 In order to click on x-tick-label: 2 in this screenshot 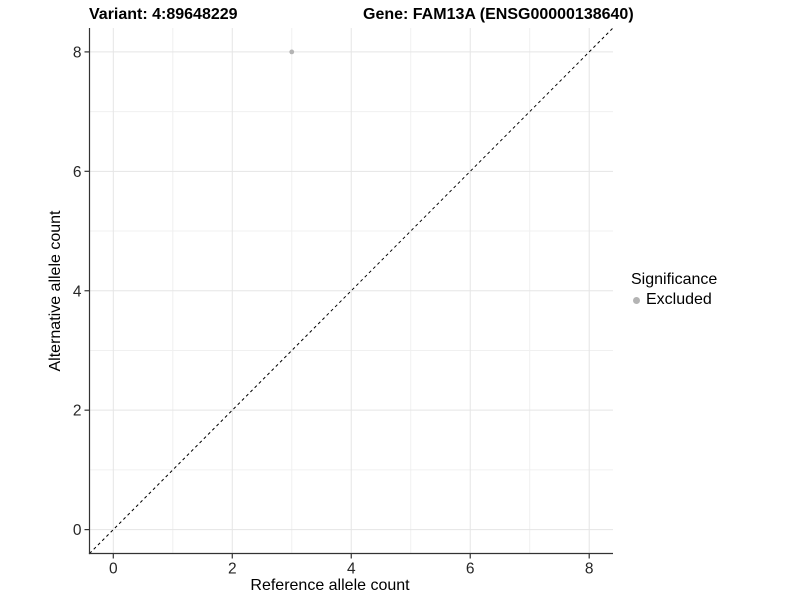, I will do `click(232, 569)`.